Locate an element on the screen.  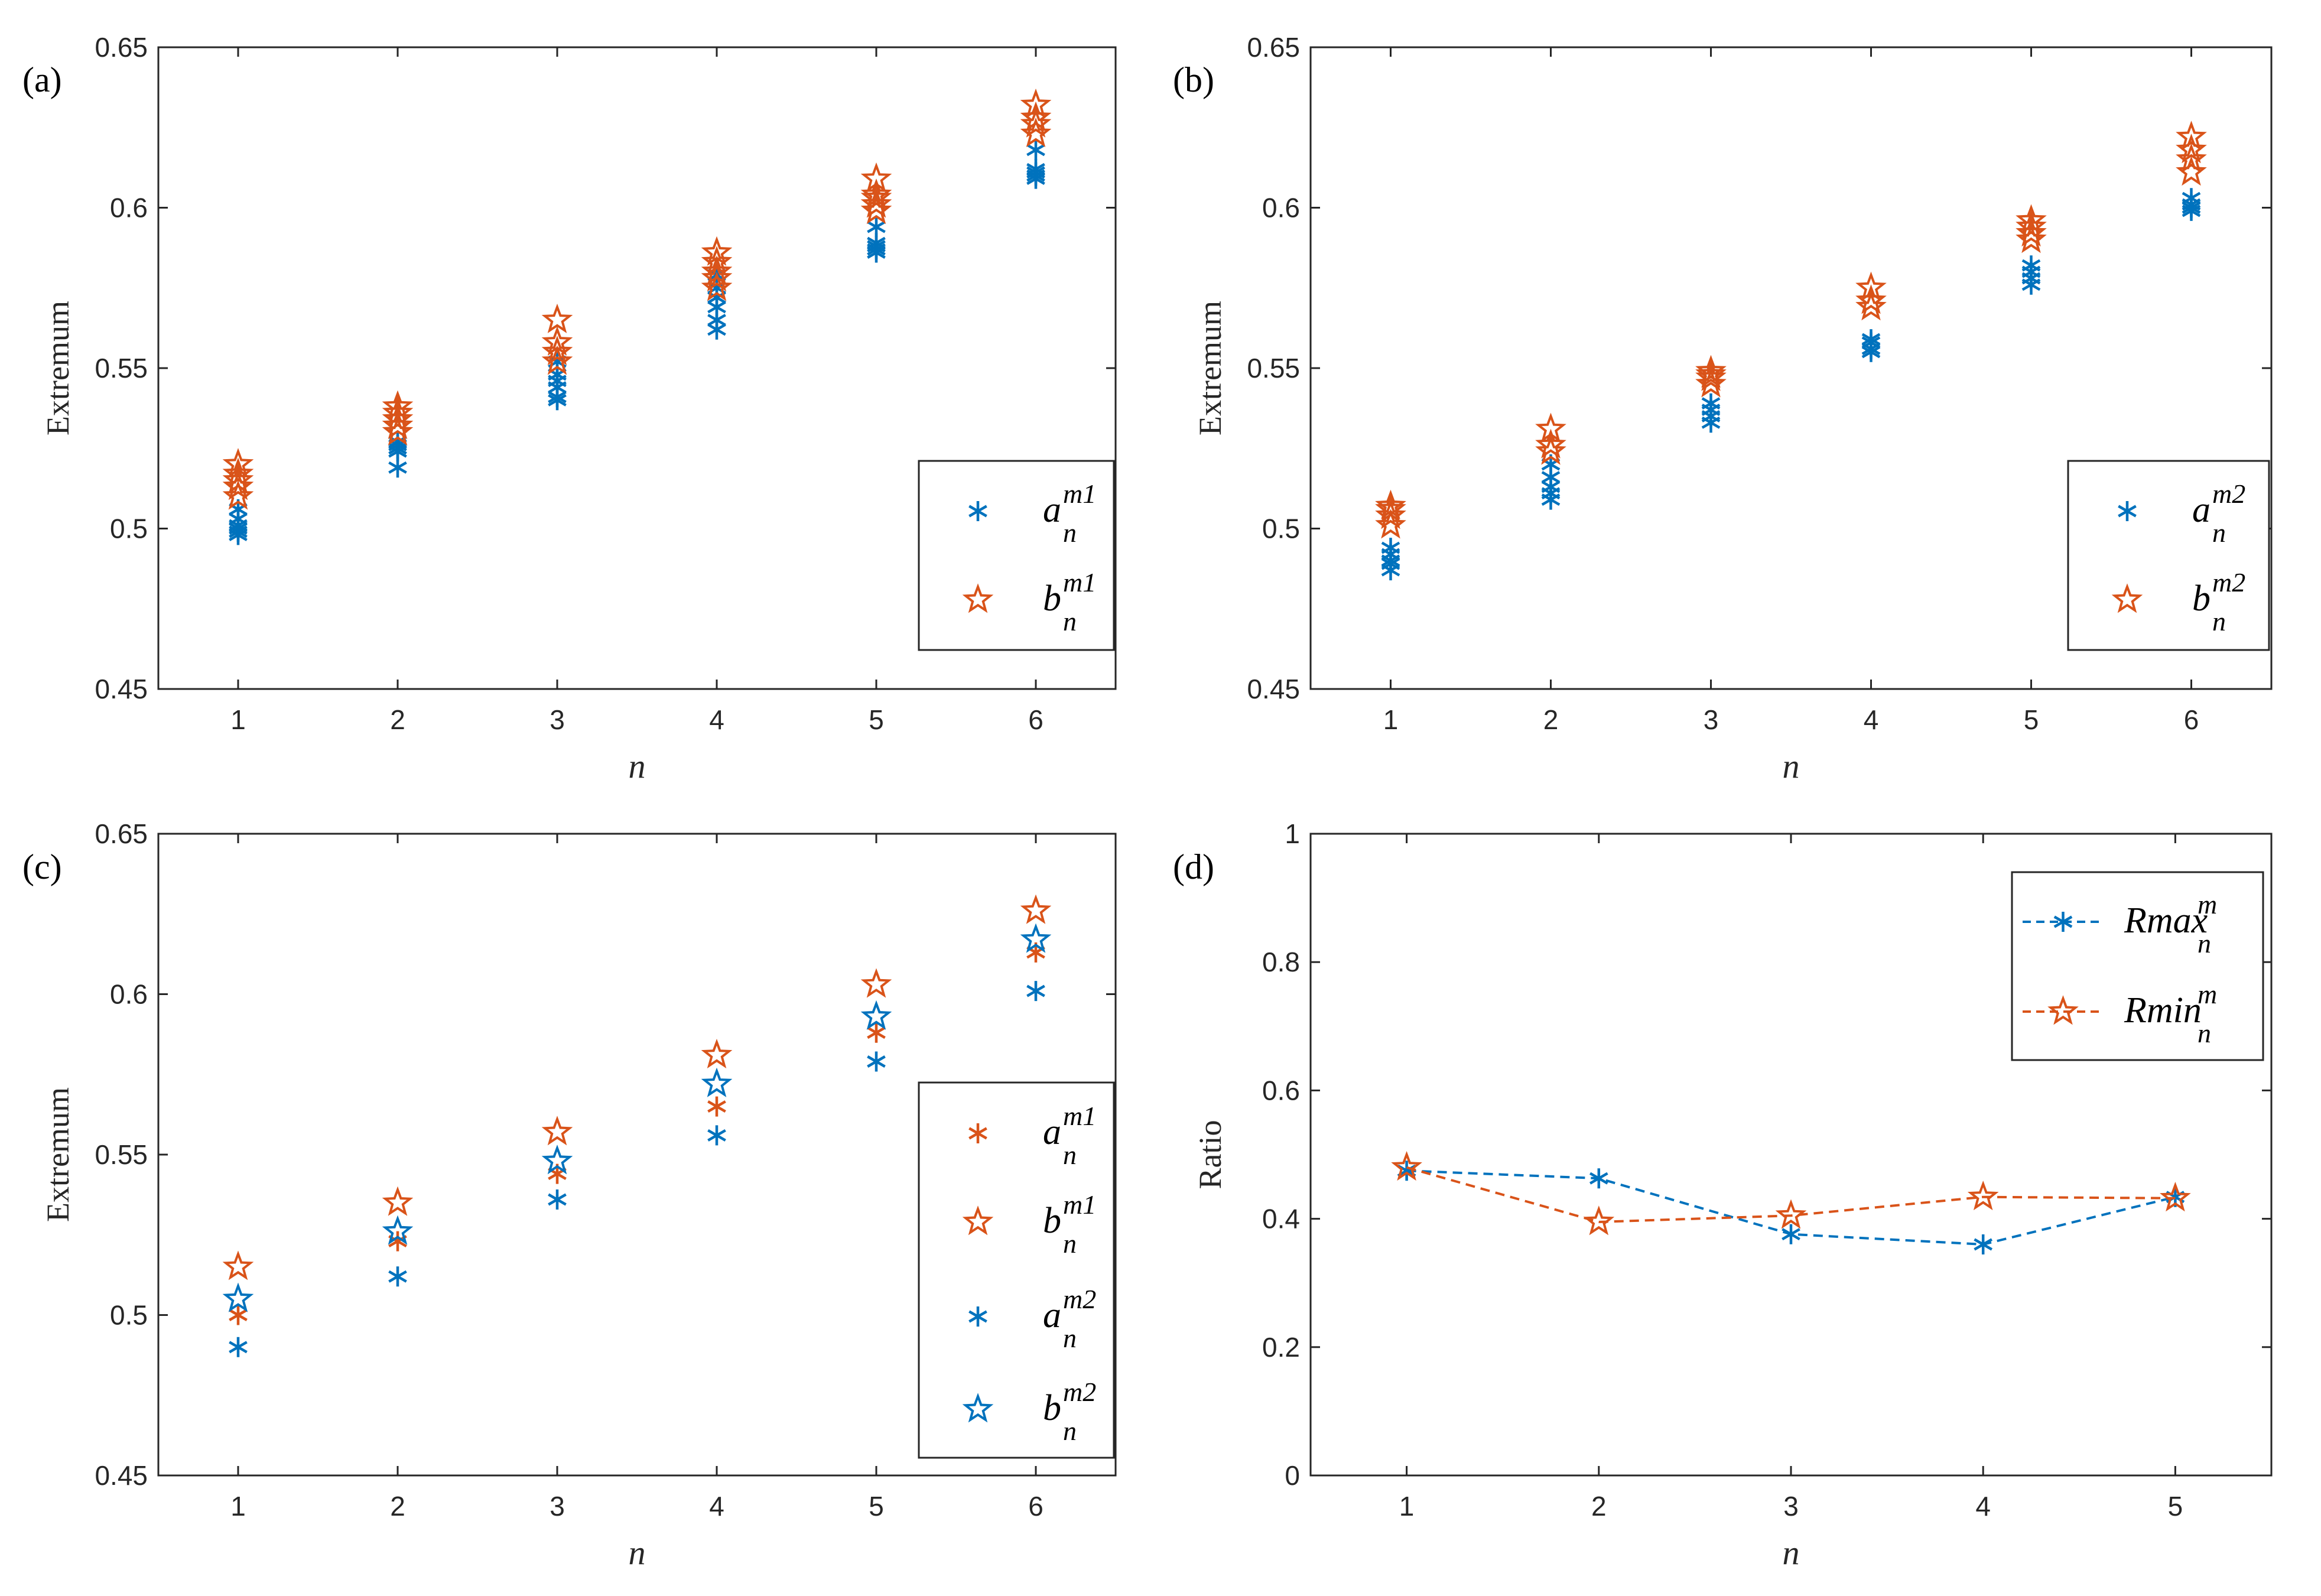
legend: a m1n b m1n is located at coordinates (1016, 555).